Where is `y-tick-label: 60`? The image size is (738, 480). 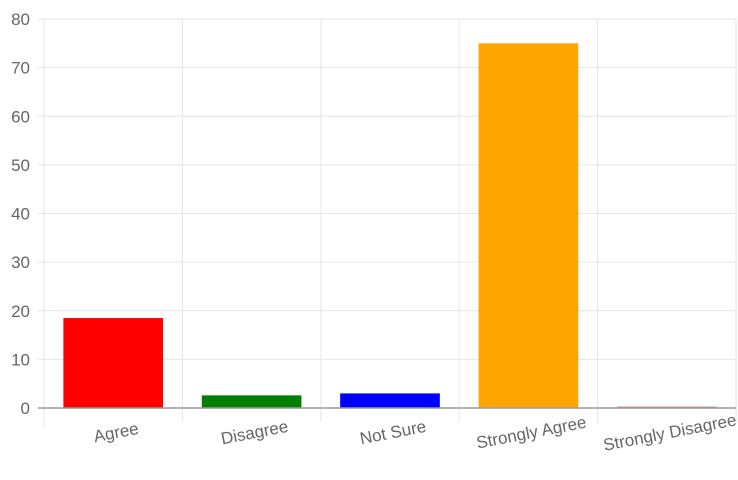 y-tick-label: 60 is located at coordinates (20, 116).